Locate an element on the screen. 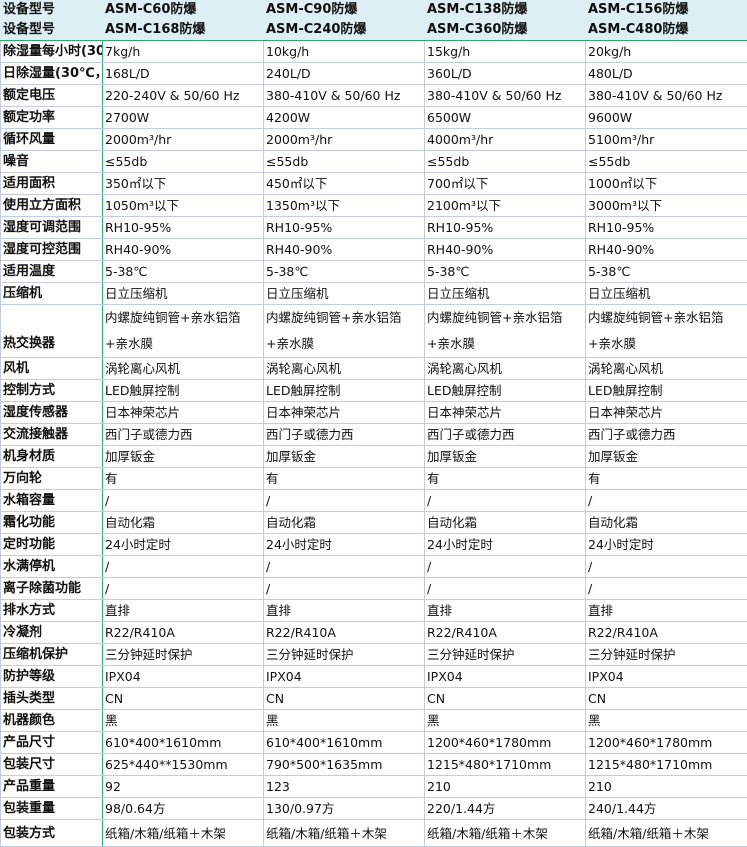 The image size is (747, 847). row-label: 控制方式 is located at coordinates (52, 391).